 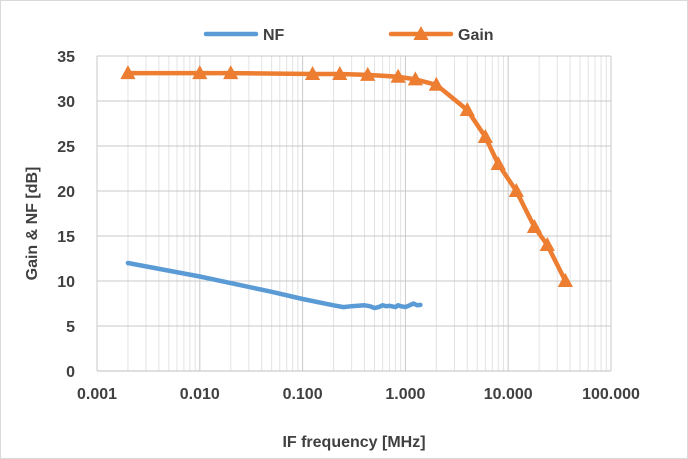 I want to click on y-tick-label: 5, so click(x=70, y=327).